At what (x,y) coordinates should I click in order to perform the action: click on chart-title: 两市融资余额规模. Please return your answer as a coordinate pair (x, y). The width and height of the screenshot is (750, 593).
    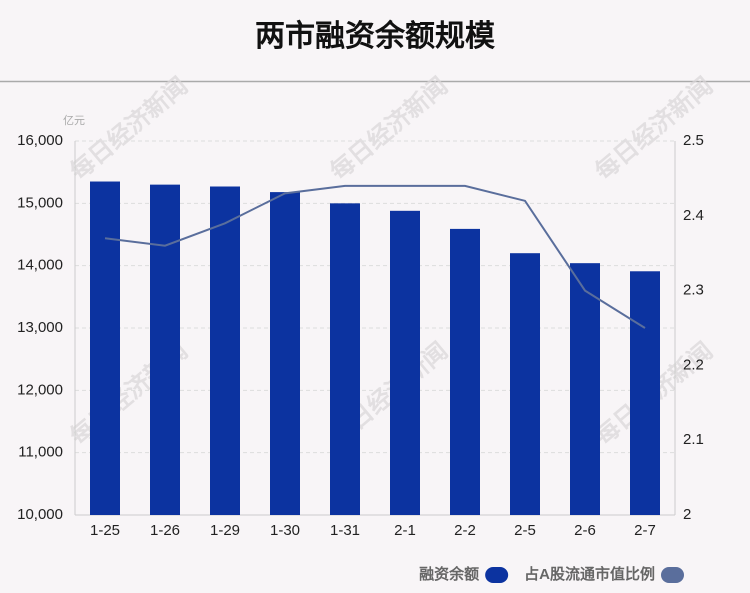
    Looking at the image, I should click on (375, 36).